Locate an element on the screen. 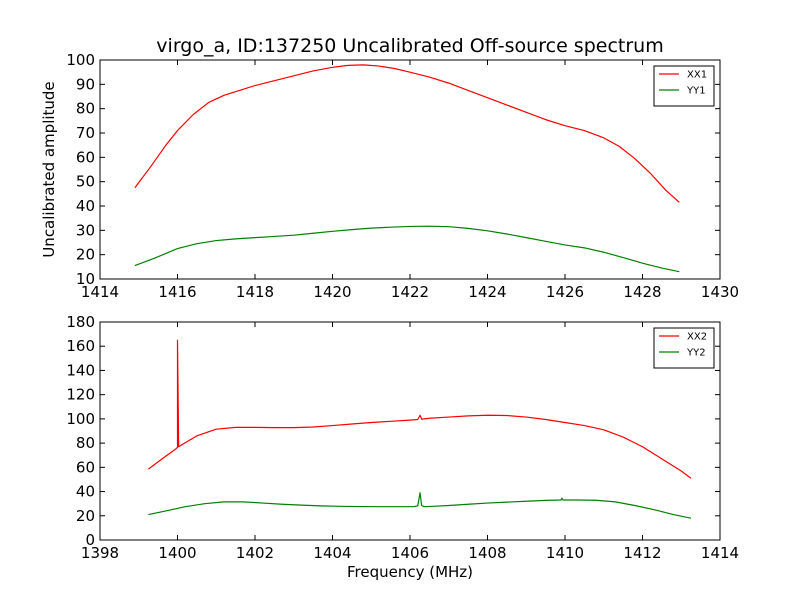 The height and width of the screenshot is (605, 800). top-ytick-label: 70 is located at coordinates (85, 133).